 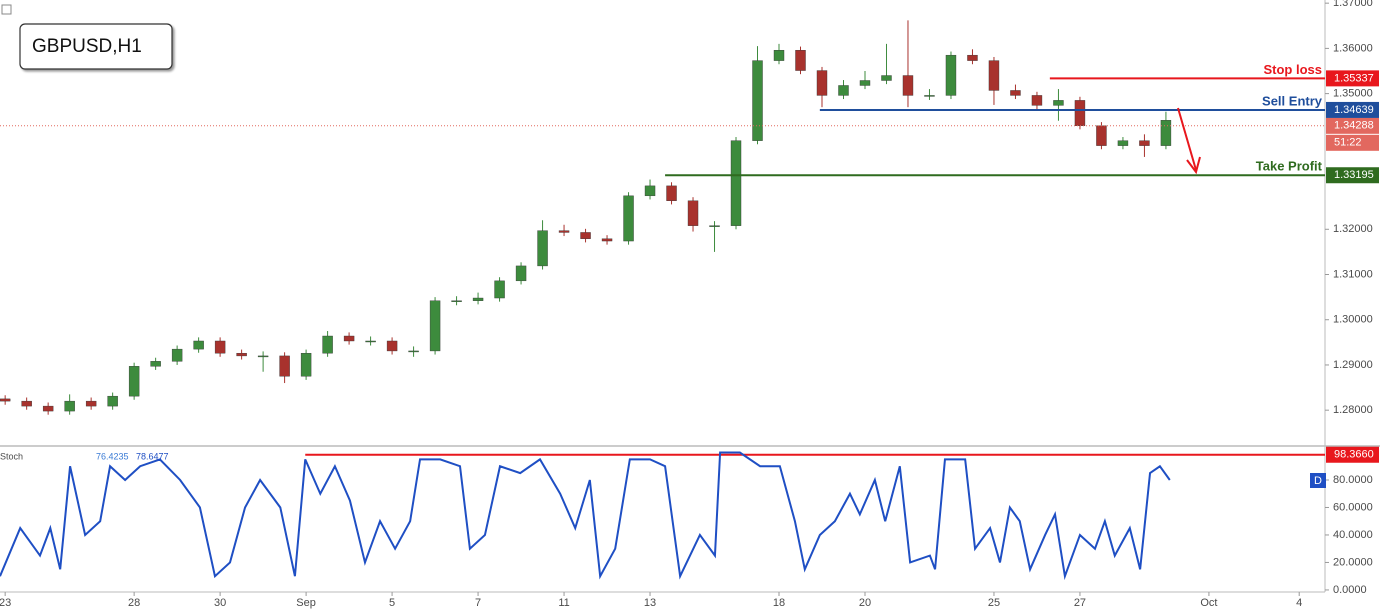 I want to click on x-tick-label: 4, so click(x=1299, y=603).